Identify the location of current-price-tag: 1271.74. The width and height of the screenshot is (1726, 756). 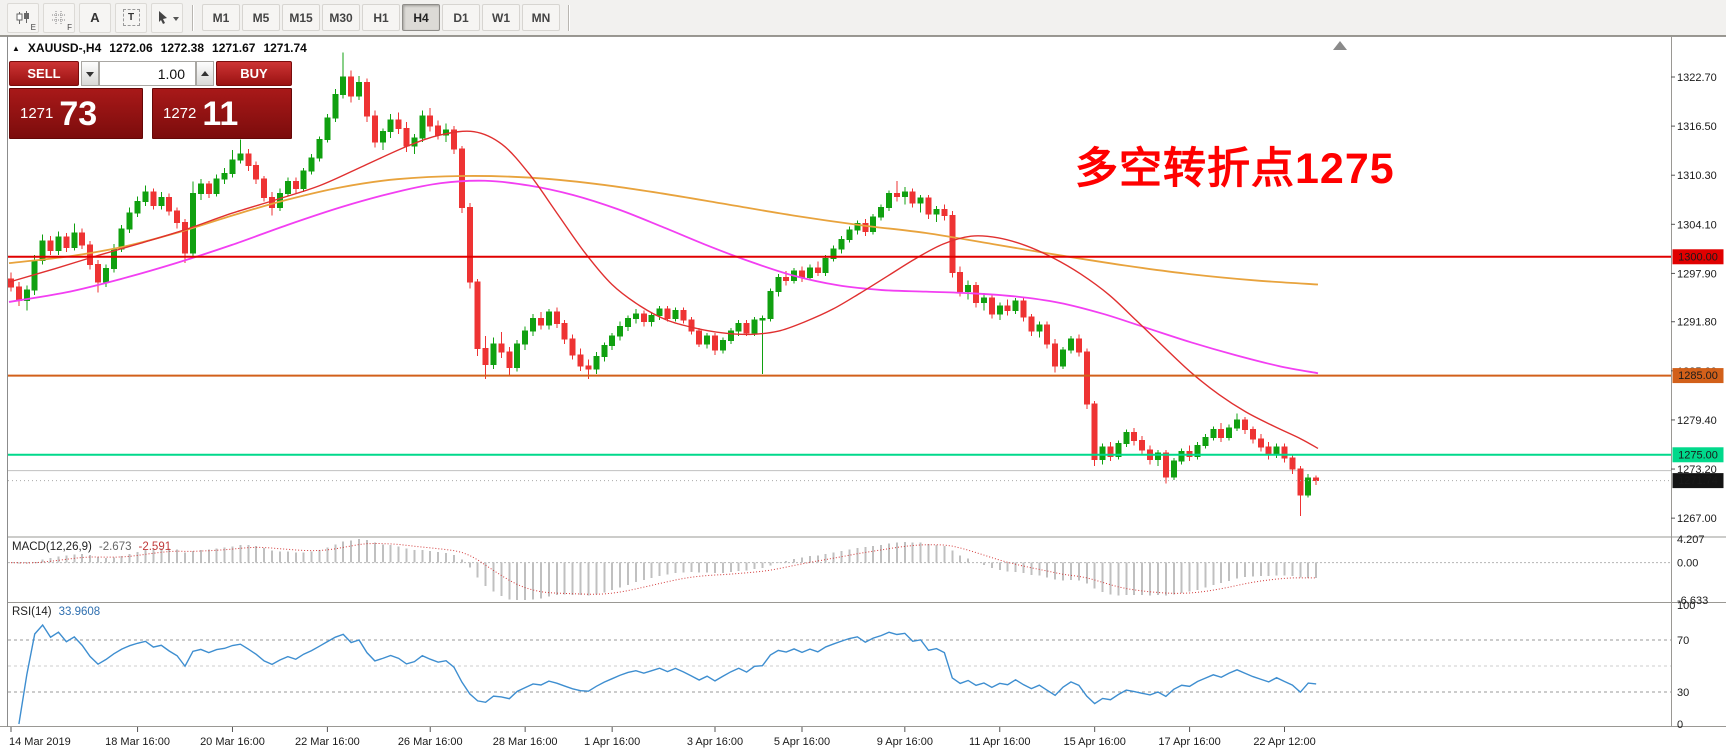
(1698, 481).